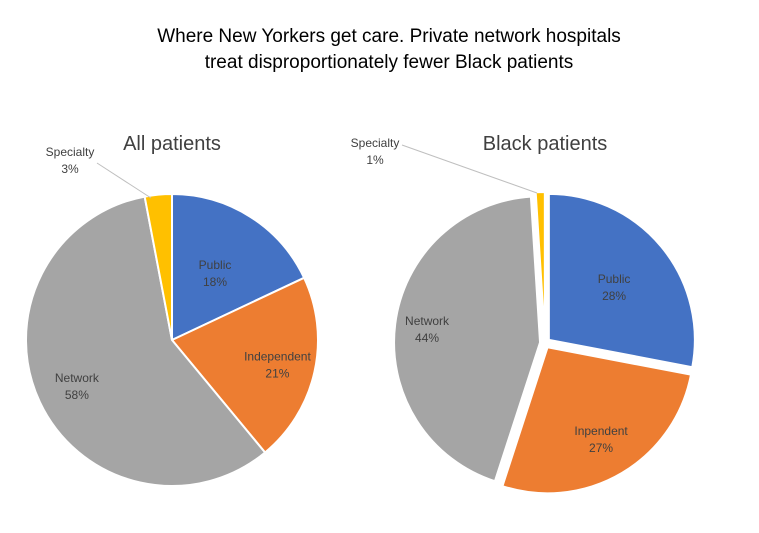 This screenshot has height=533, width=759. Describe the element at coordinates (375, 160) in the screenshot. I see `slice-value-specialty: 1%` at that location.